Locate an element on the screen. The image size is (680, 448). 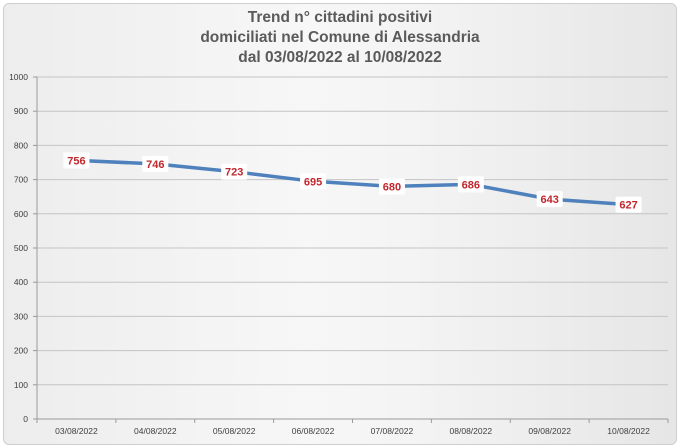
data-label: 680 is located at coordinates (392, 187).